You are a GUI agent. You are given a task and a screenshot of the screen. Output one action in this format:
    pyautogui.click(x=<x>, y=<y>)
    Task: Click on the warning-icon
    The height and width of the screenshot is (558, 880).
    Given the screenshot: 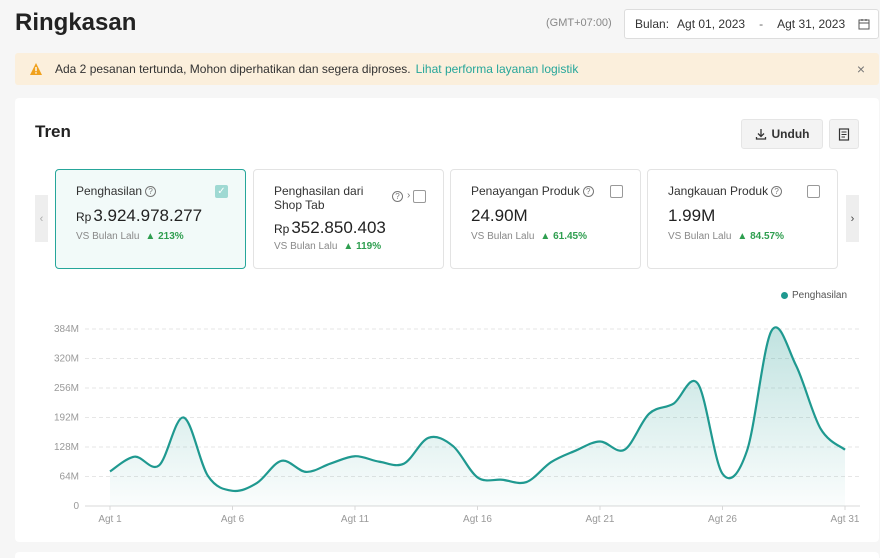 What is the action you would take?
    pyautogui.click(x=36, y=69)
    